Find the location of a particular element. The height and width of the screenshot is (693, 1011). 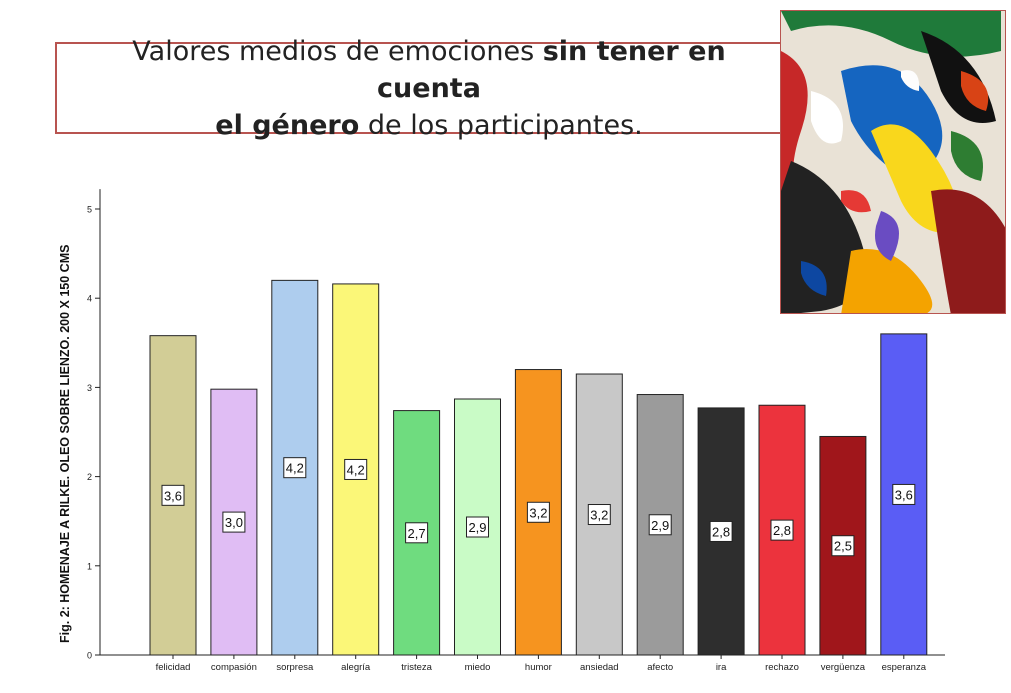

title-text-part1: Valores medios de emociones is located at coordinates (337, 51).